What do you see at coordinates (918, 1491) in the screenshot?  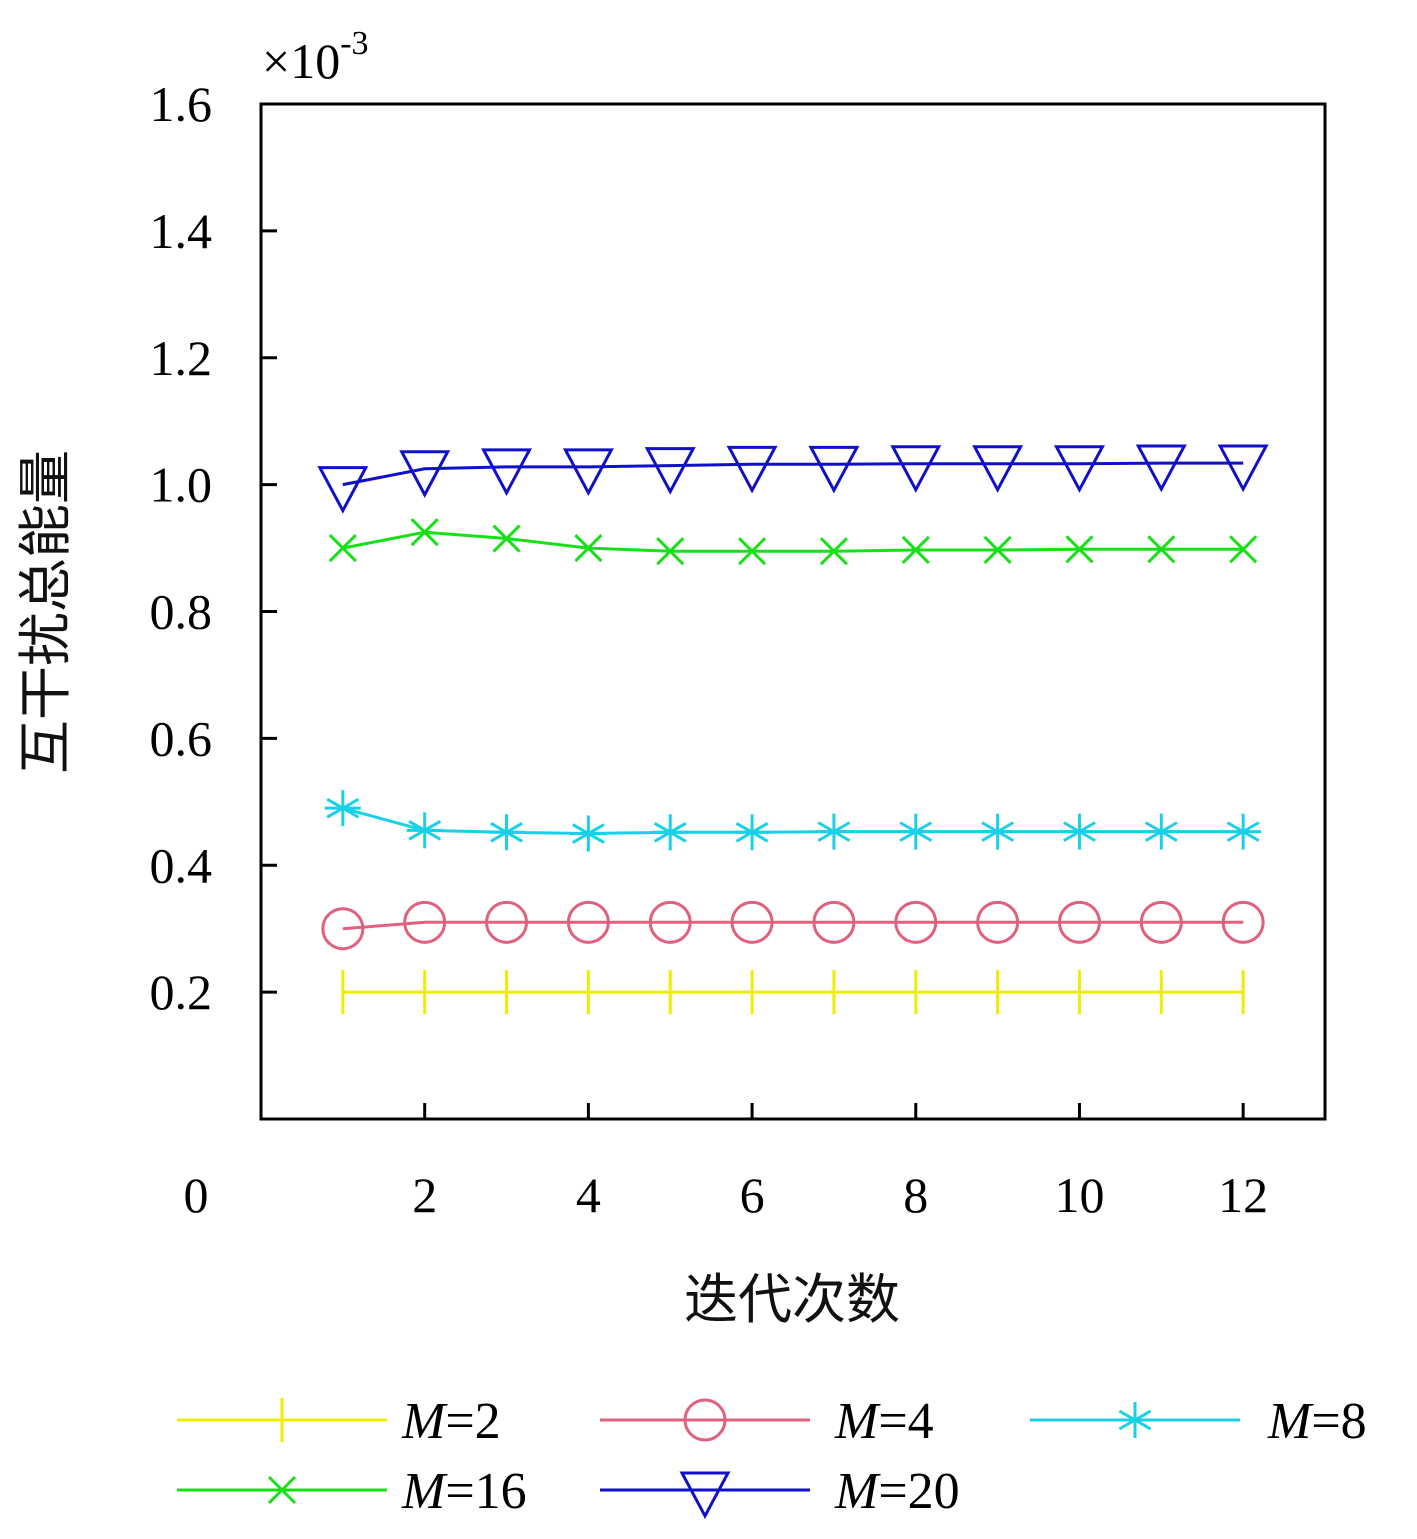 I see `legend-label-value: =20` at bounding box center [918, 1491].